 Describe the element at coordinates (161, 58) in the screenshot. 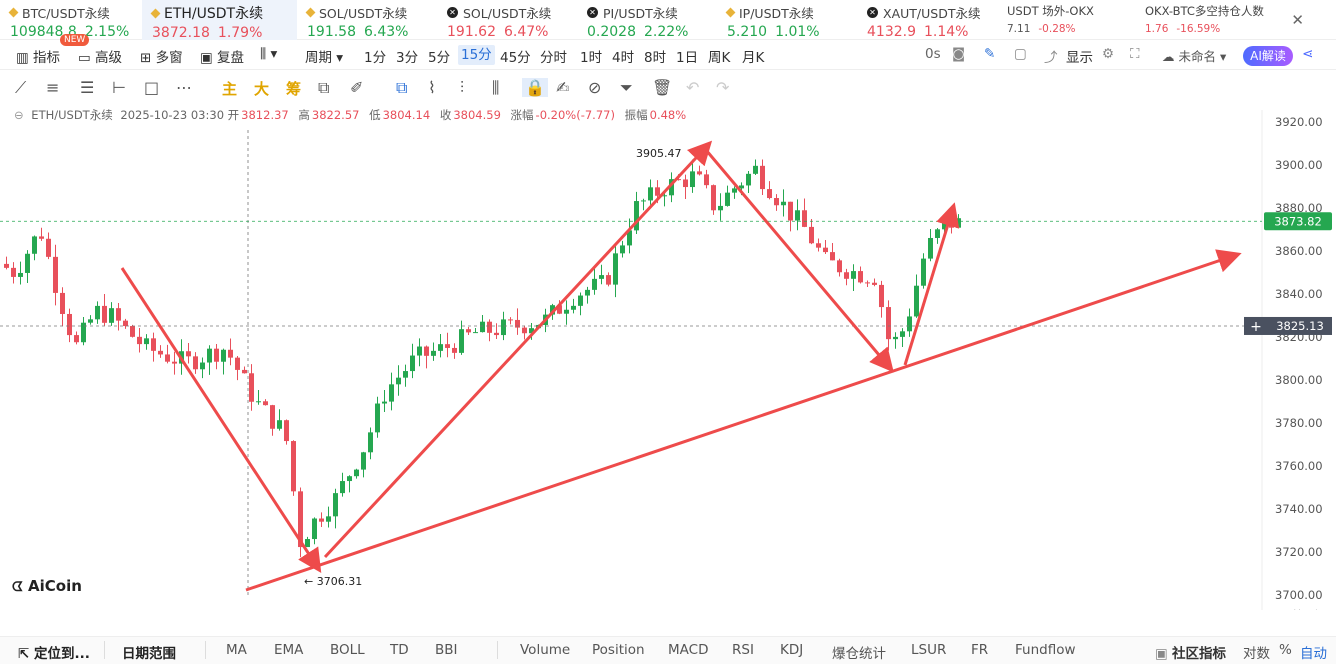

I see `multi-window-button: ⊞ 多窗` at that location.